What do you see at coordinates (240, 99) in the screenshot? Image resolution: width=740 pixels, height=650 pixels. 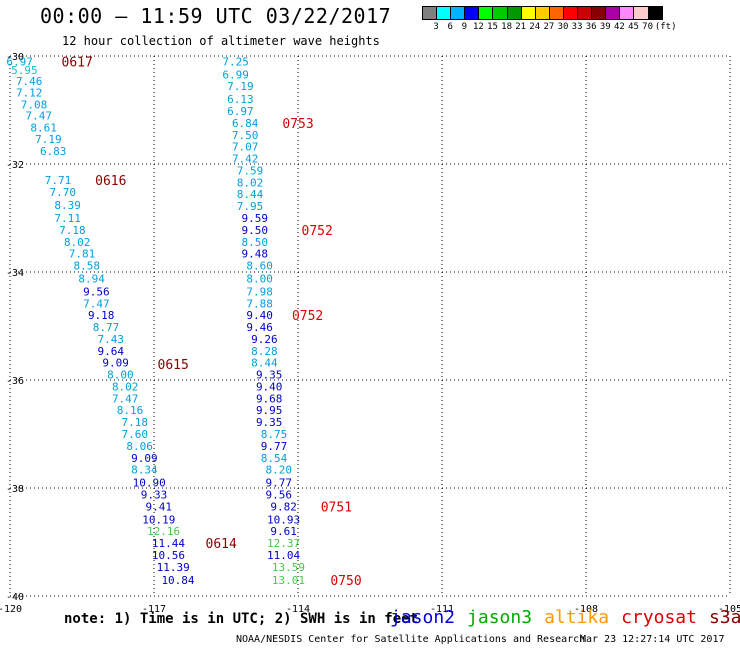 I see `swh-value-label: 6.13` at bounding box center [240, 99].